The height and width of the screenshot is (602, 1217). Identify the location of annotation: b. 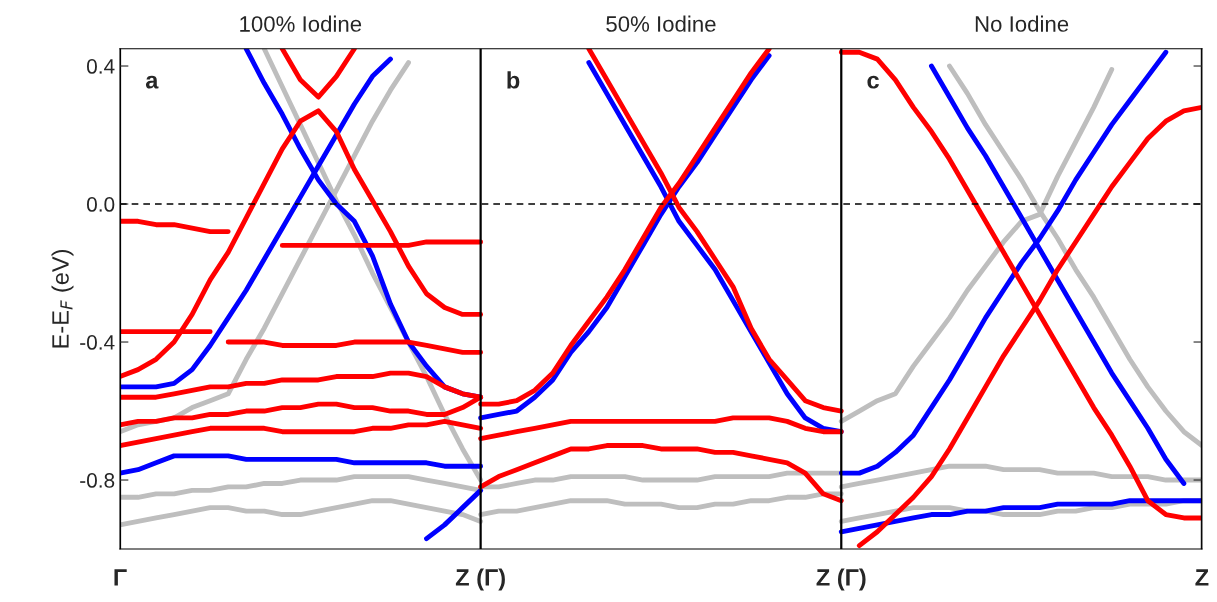
(513, 80).